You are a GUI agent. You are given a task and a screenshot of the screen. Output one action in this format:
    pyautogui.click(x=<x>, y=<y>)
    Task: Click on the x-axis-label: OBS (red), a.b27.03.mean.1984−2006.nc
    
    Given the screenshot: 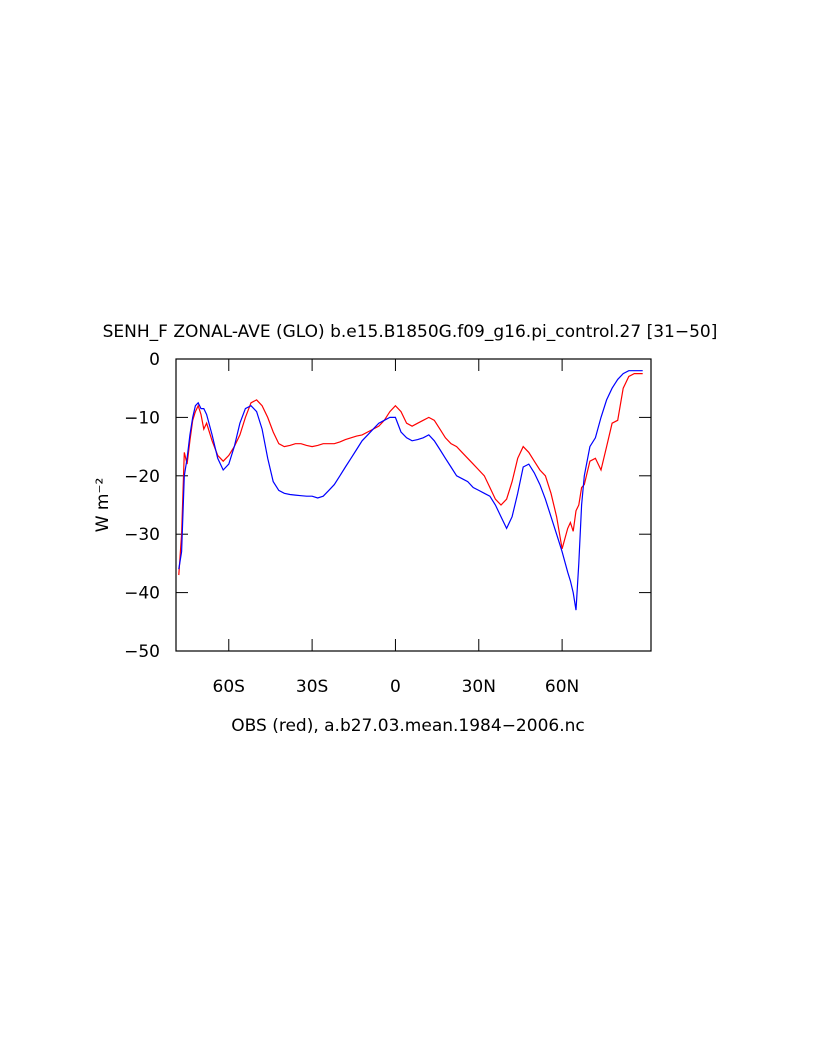 What is the action you would take?
    pyautogui.click(x=407, y=726)
    